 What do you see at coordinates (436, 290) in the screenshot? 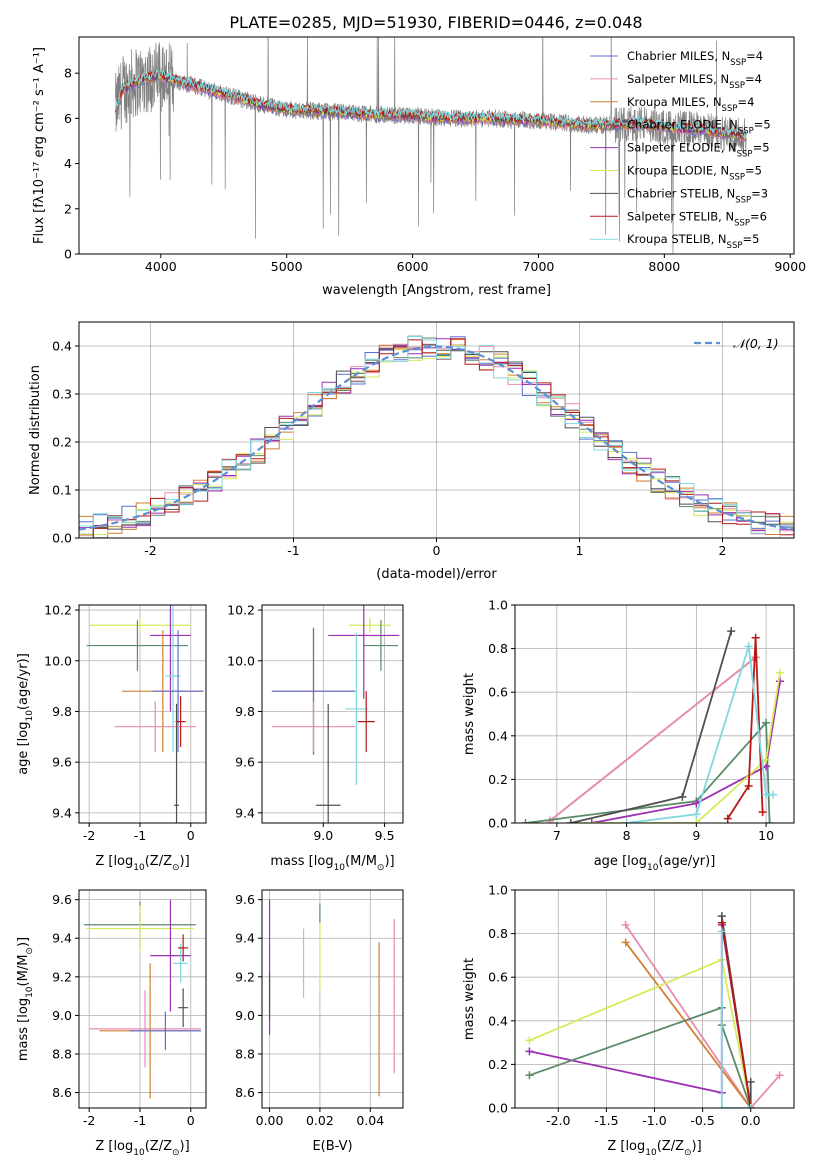
I see `x-axis-label: wavelength [Angstrom, rest frame]` at bounding box center [436, 290].